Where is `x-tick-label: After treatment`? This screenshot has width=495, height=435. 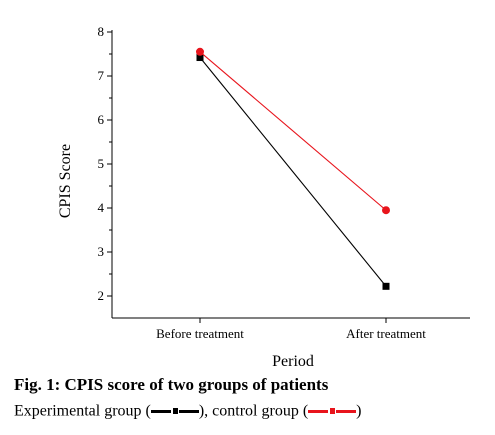 x-tick-label: After treatment is located at coordinates (386, 333).